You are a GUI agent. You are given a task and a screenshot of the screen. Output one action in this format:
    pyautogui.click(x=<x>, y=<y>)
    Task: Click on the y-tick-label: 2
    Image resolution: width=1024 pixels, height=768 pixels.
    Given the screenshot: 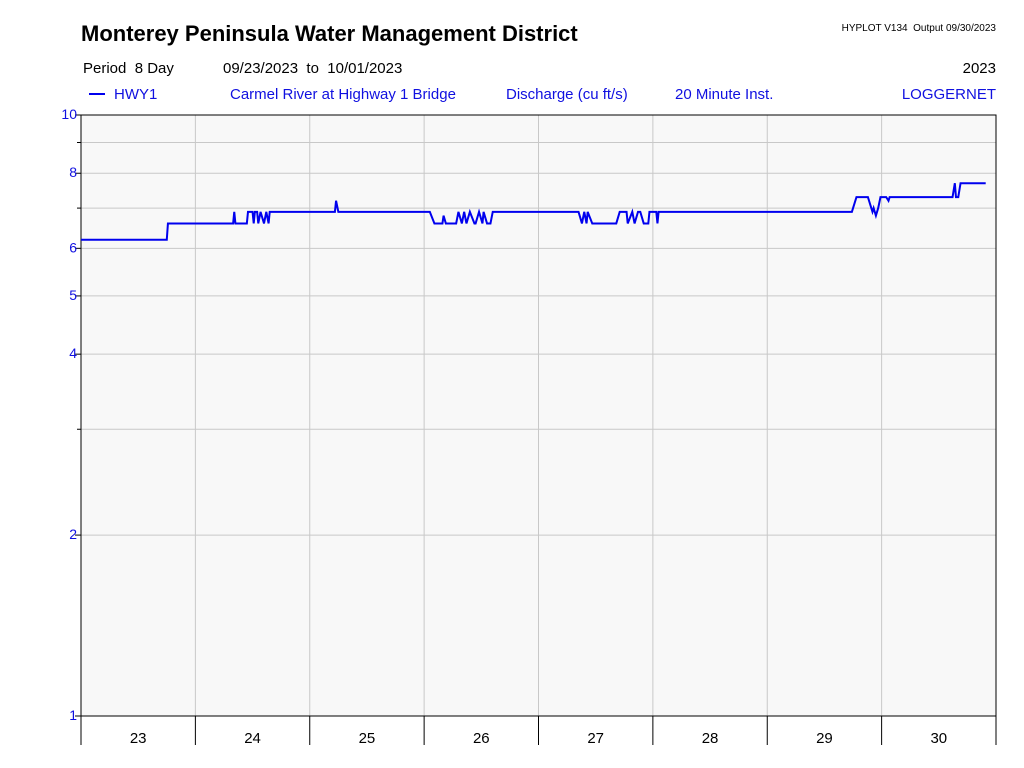 What is the action you would take?
    pyautogui.click(x=73, y=534)
    